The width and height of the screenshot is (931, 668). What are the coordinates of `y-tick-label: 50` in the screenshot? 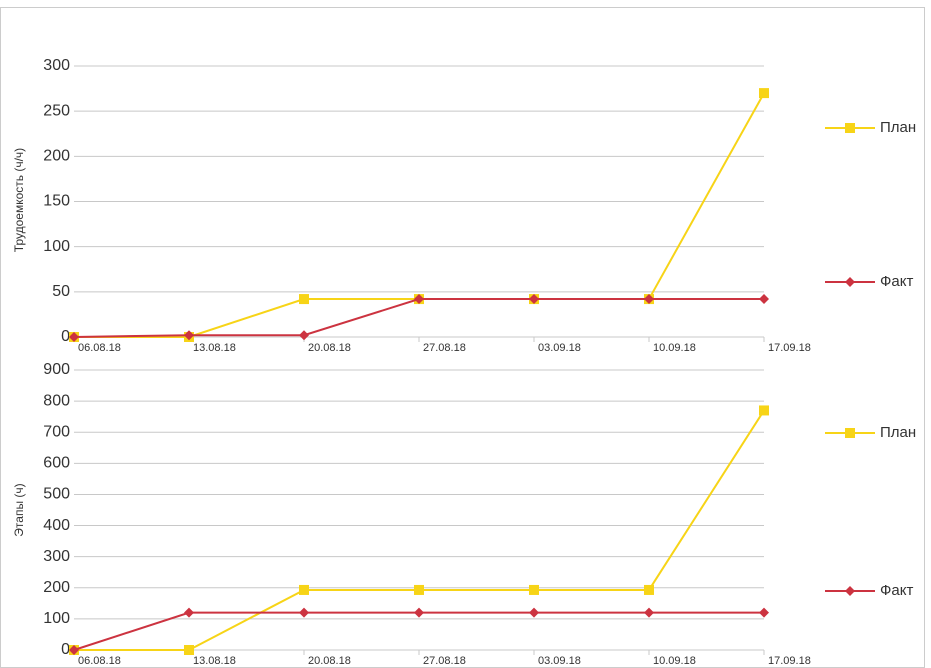 It's located at (61, 291).